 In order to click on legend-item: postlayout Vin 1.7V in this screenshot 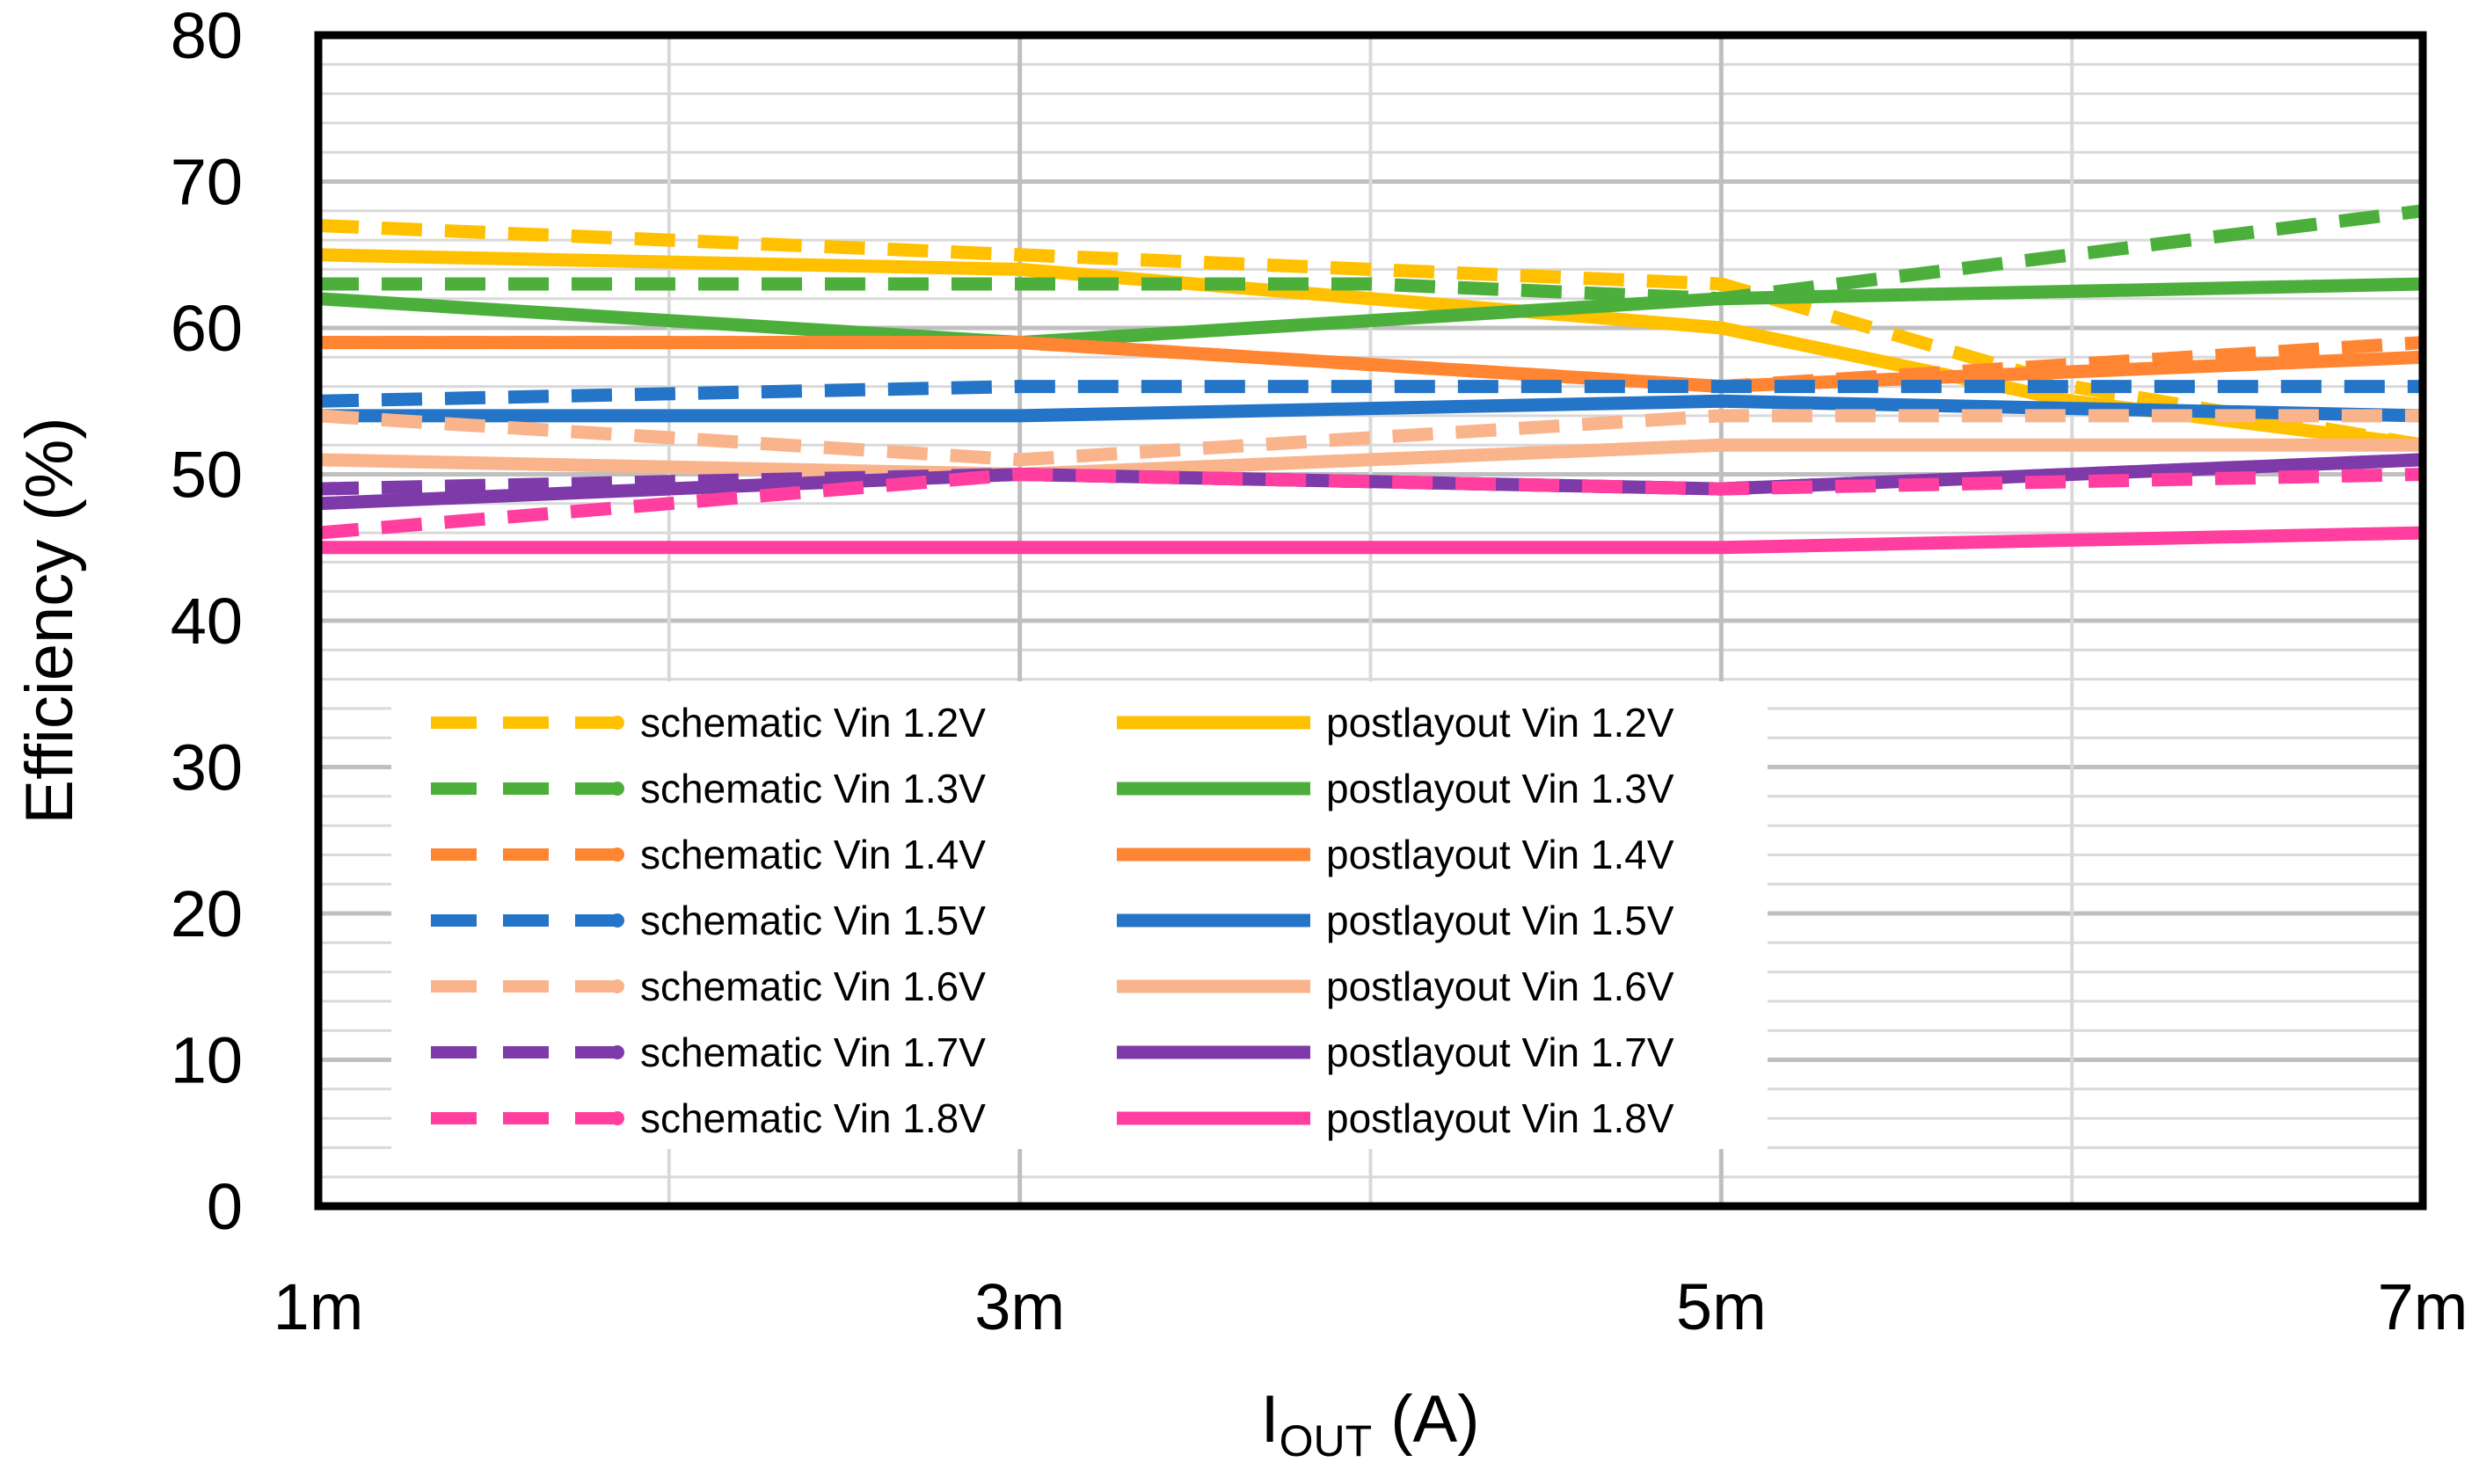, I will do `click(1395, 1052)`.